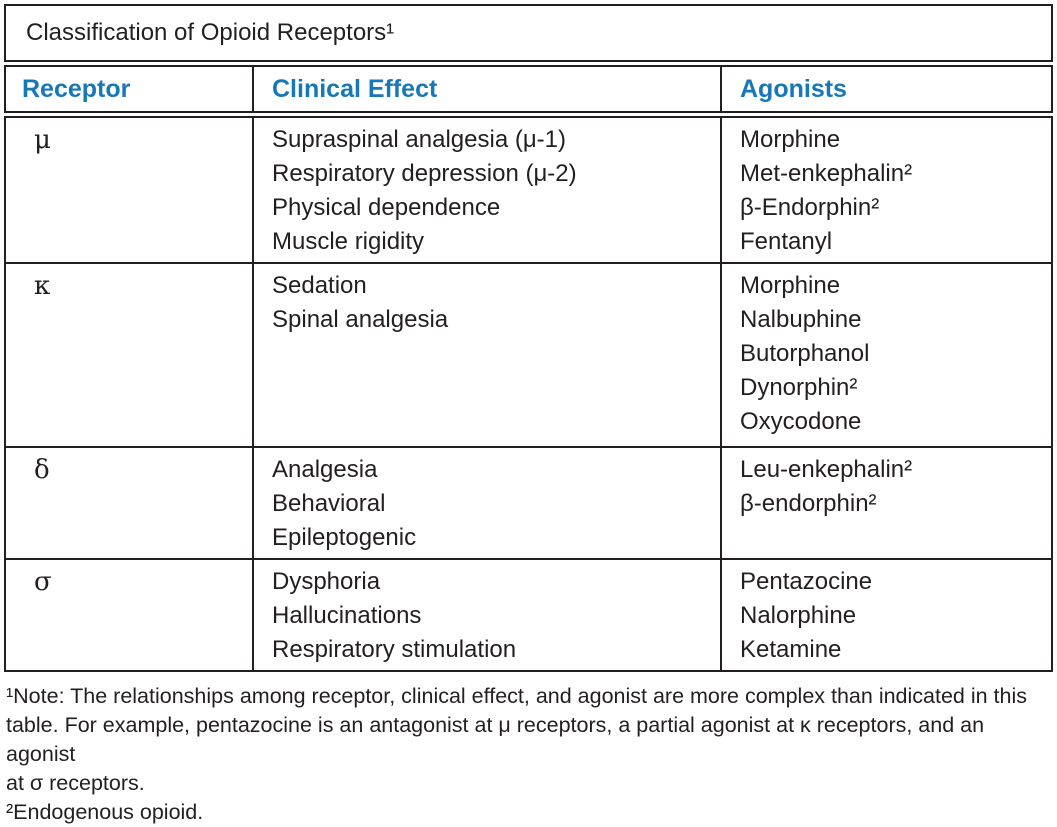  What do you see at coordinates (386, 207) in the screenshot?
I see `clinical-effect-line: Physical dependence` at bounding box center [386, 207].